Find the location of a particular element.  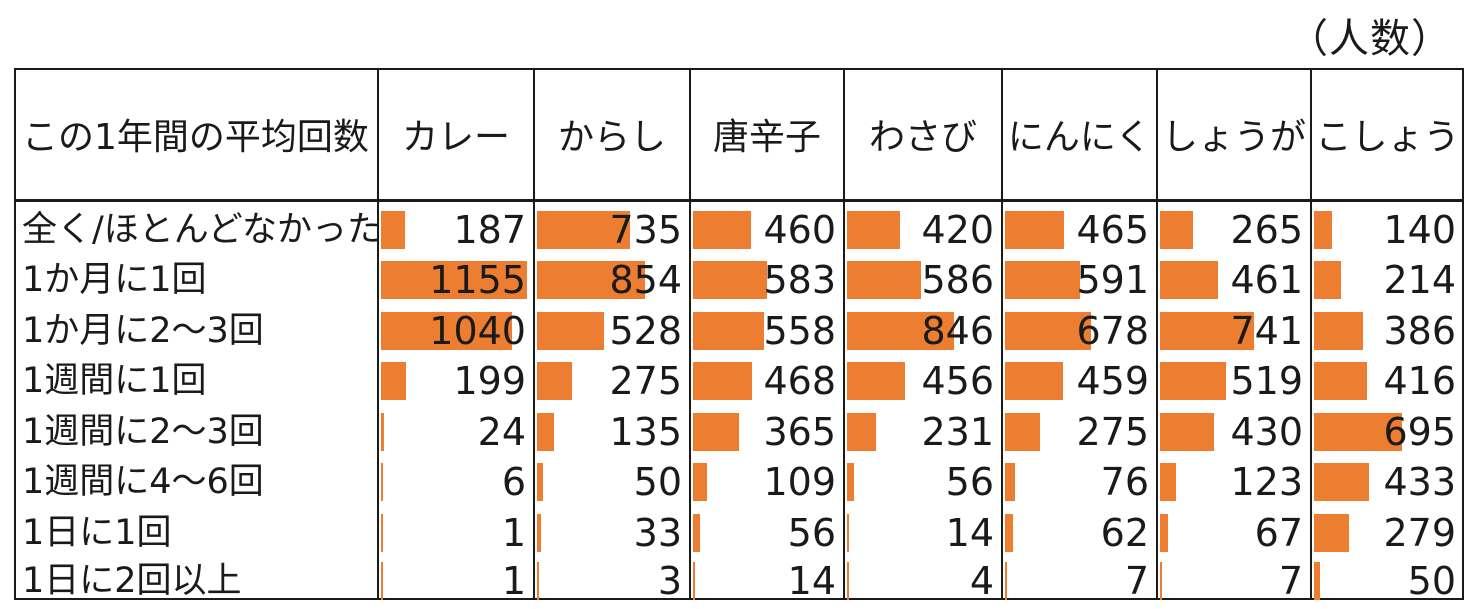

row-label: 1週間に1回 is located at coordinates (114, 381).